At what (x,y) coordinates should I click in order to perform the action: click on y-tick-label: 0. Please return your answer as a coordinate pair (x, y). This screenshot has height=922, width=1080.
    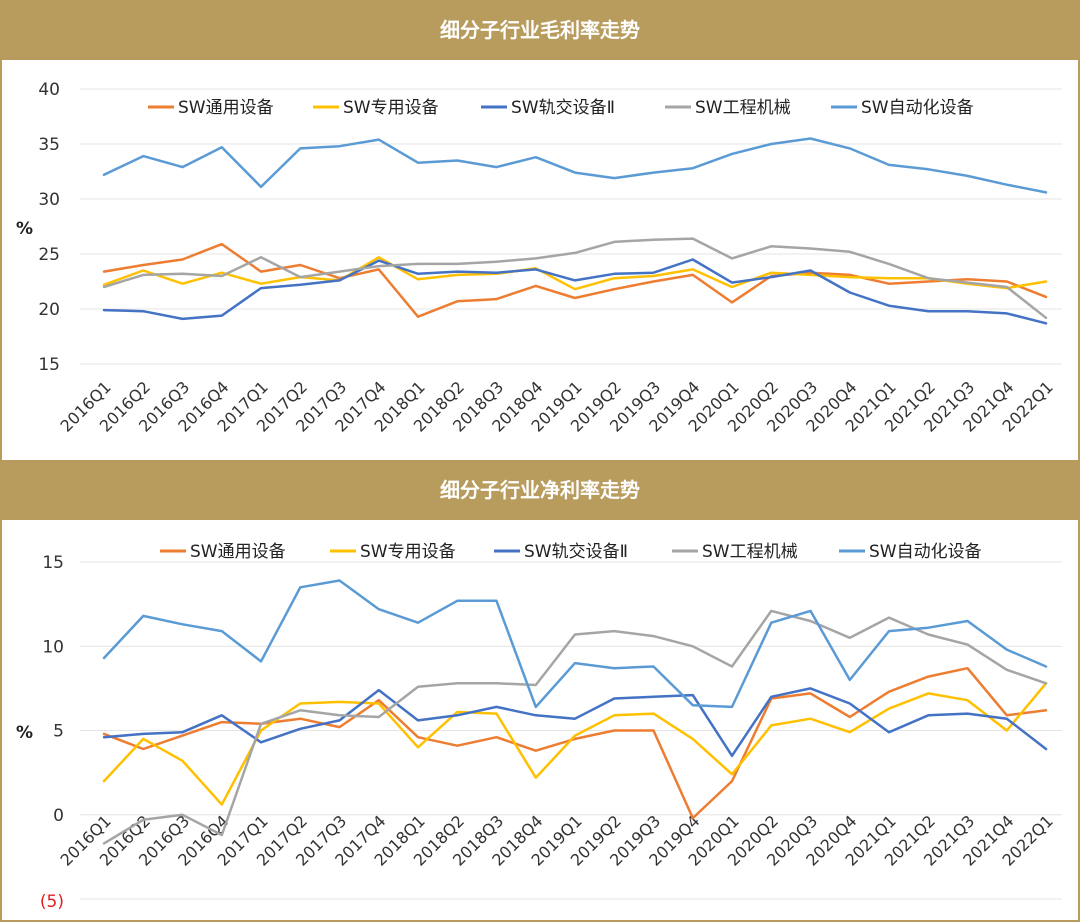
    Looking at the image, I should click on (58, 816).